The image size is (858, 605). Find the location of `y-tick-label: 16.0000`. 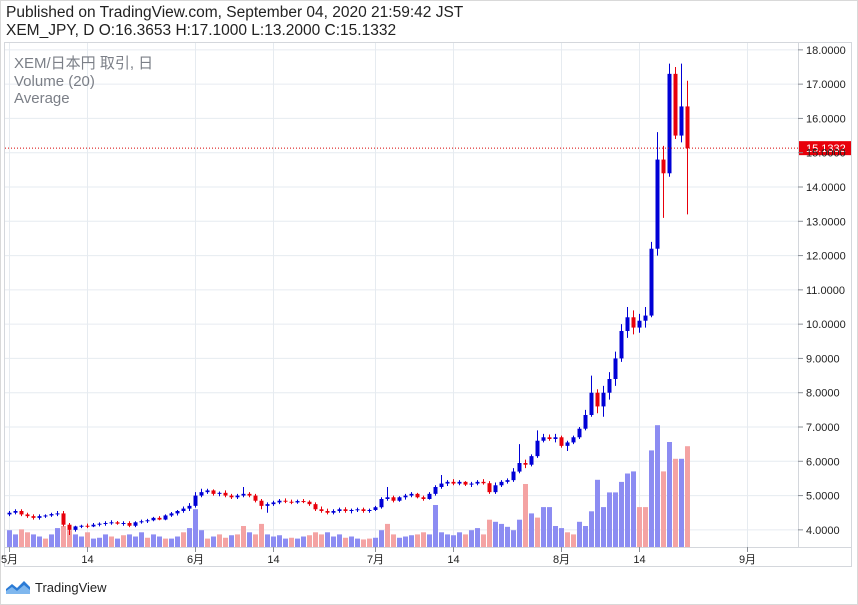

y-tick-label: 16.0000 is located at coordinates (826, 119).